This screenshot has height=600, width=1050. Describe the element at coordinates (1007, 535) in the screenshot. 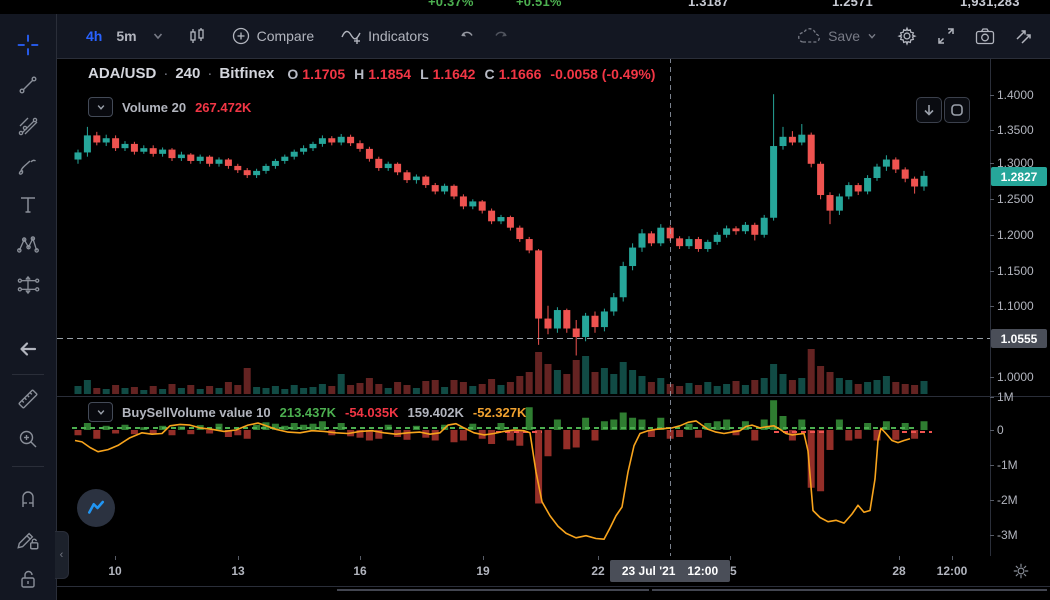

I see `indicator-axis-label: -3M` at that location.